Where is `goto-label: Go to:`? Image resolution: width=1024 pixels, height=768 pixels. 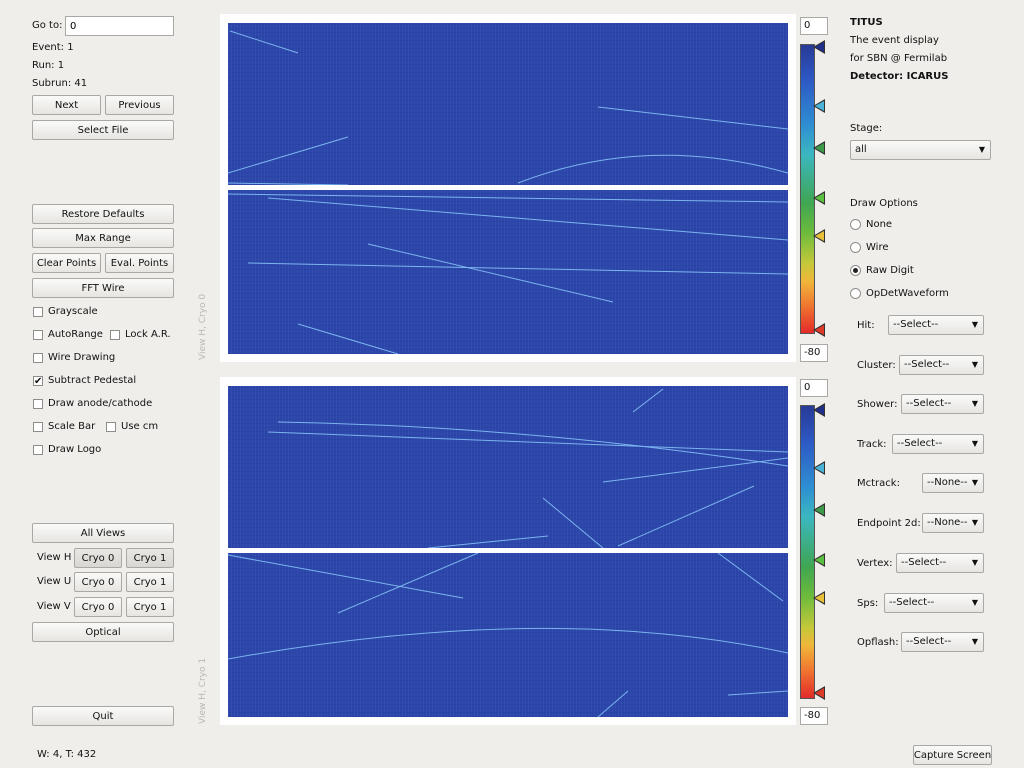
goto-label: Go to: is located at coordinates (47, 25).